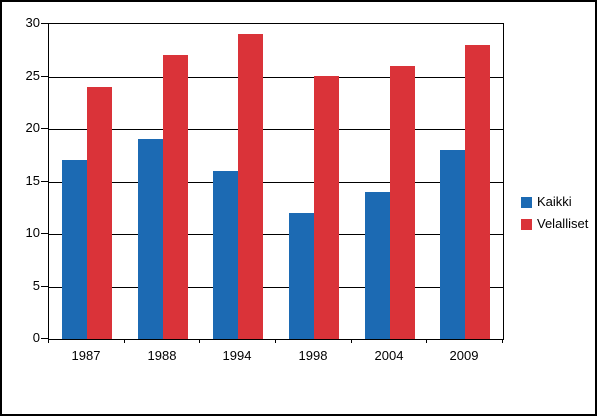 The height and width of the screenshot is (416, 601). What do you see at coordinates (250, 186) in the screenshot?
I see `bar-velalliset-1994` at bounding box center [250, 186].